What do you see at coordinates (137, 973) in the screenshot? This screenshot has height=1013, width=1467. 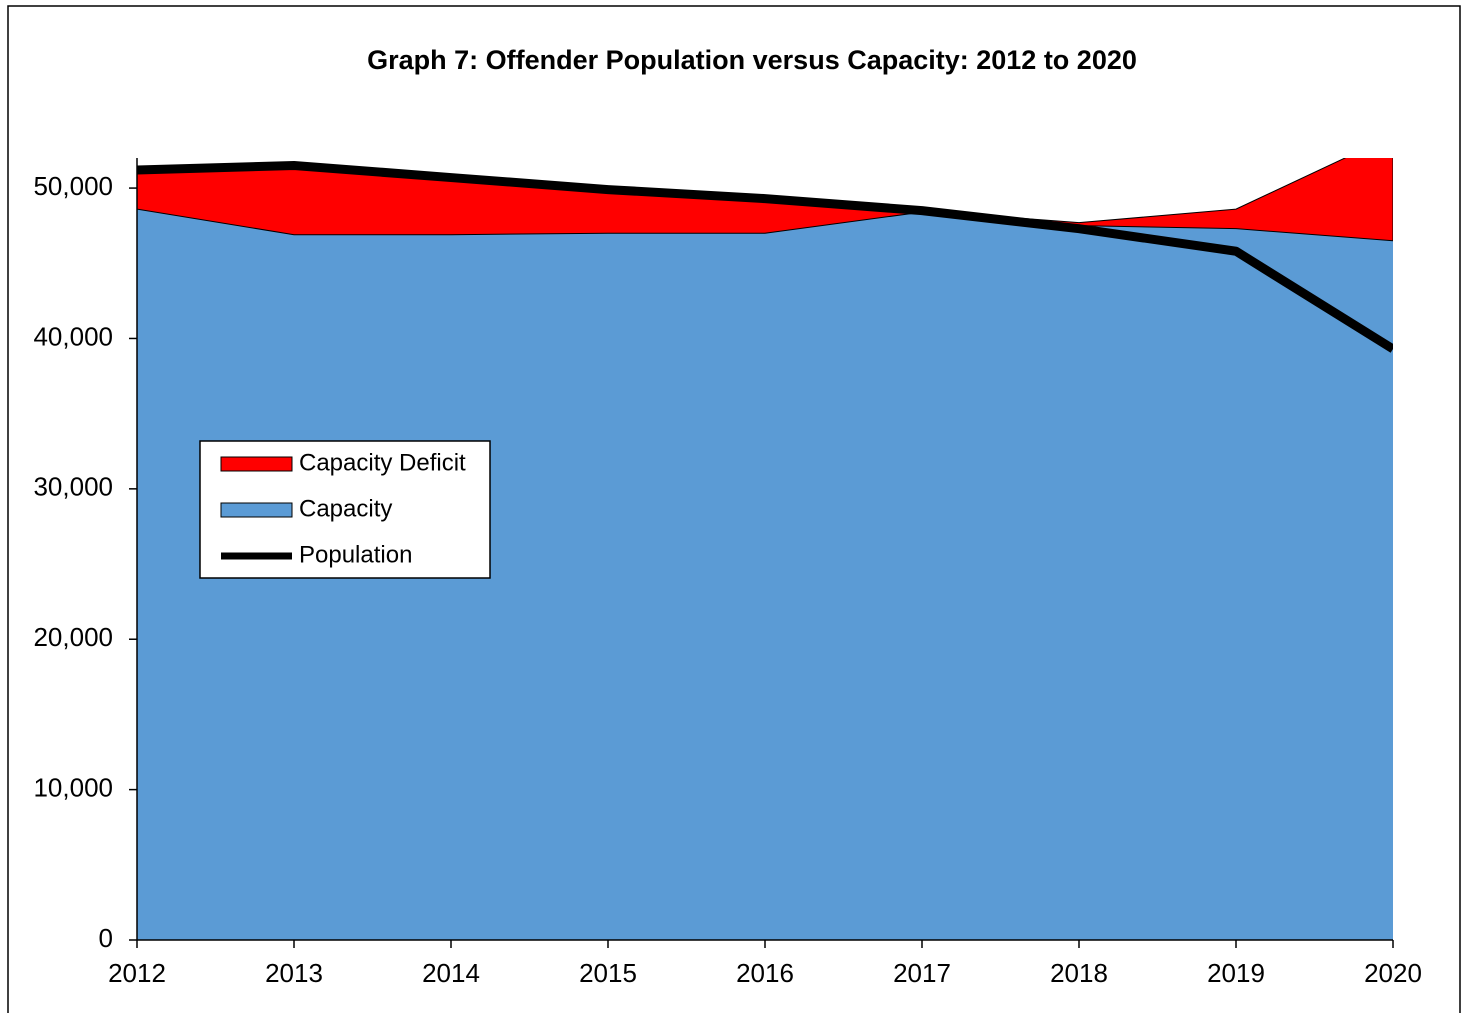 I see `x-tick-label: 2012` at bounding box center [137, 973].